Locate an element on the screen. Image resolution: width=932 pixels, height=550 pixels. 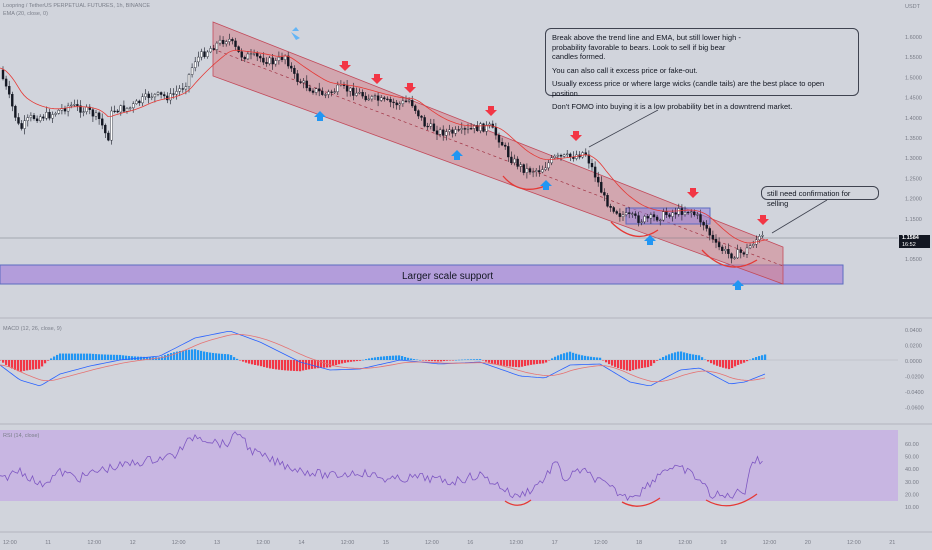
axis-tick-label: 10.00 is located at coordinates (912, 508).